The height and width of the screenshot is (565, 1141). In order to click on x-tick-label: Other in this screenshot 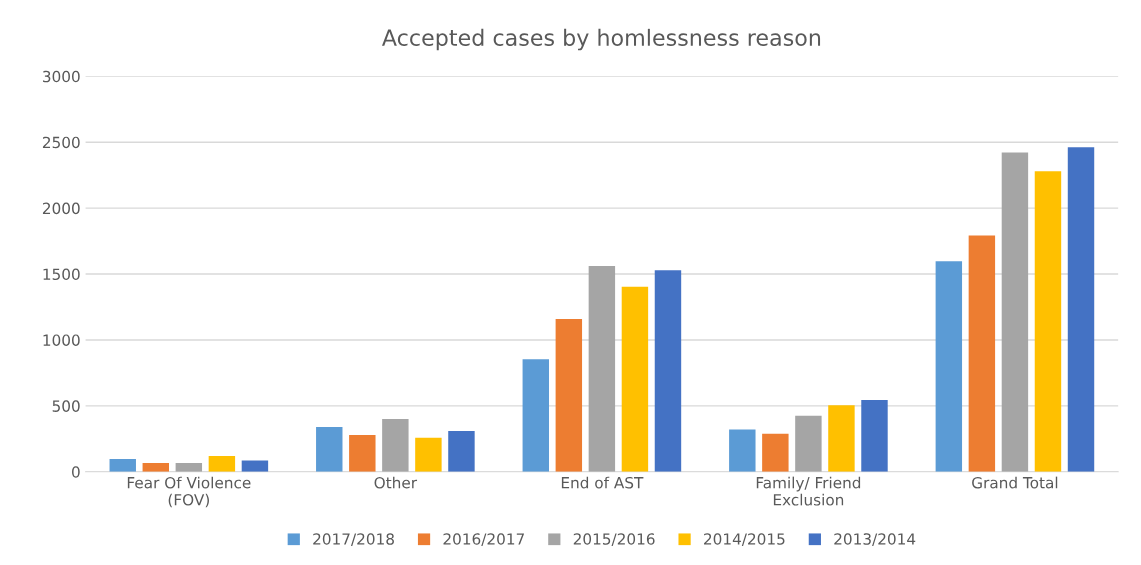, I will do `click(396, 482)`.